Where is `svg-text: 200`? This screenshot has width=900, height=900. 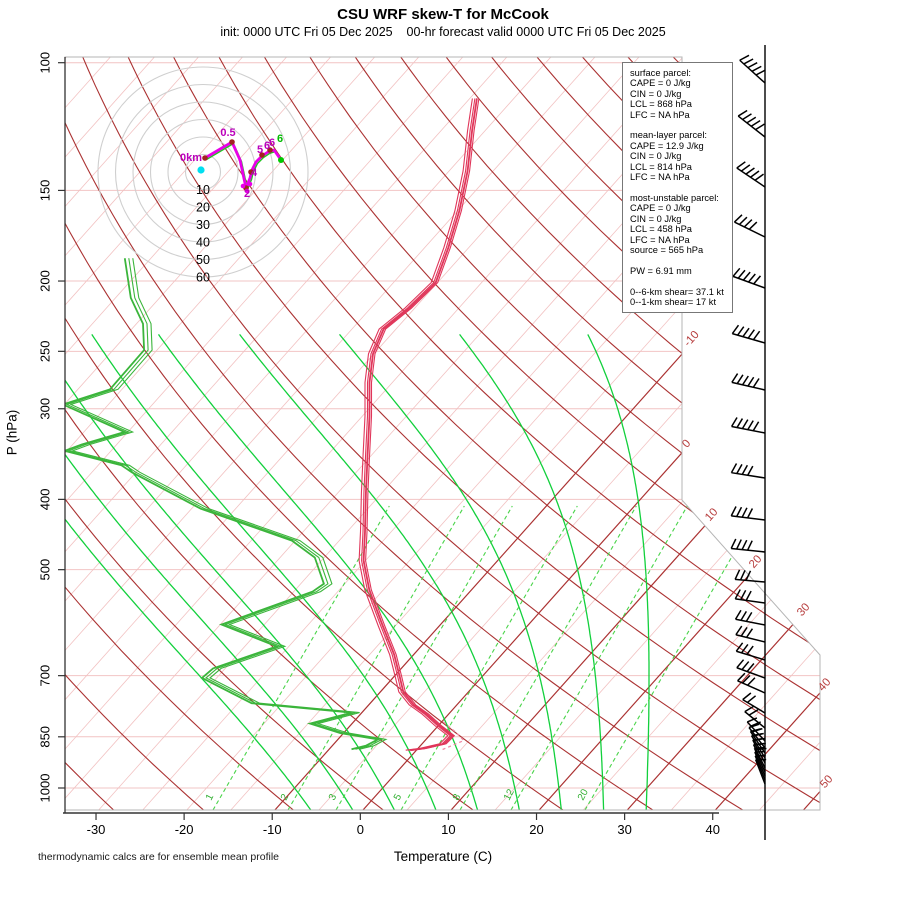 svg-text: 200 is located at coordinates (44, 281).